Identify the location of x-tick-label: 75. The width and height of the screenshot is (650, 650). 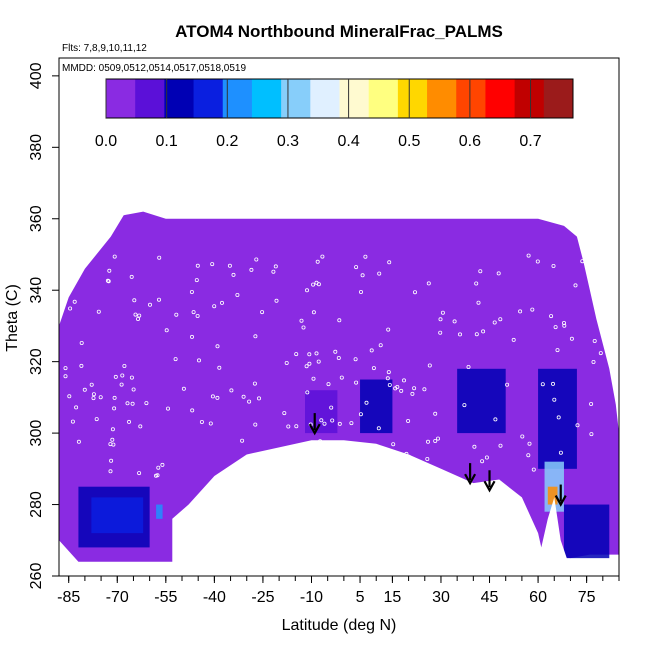
(587, 597).